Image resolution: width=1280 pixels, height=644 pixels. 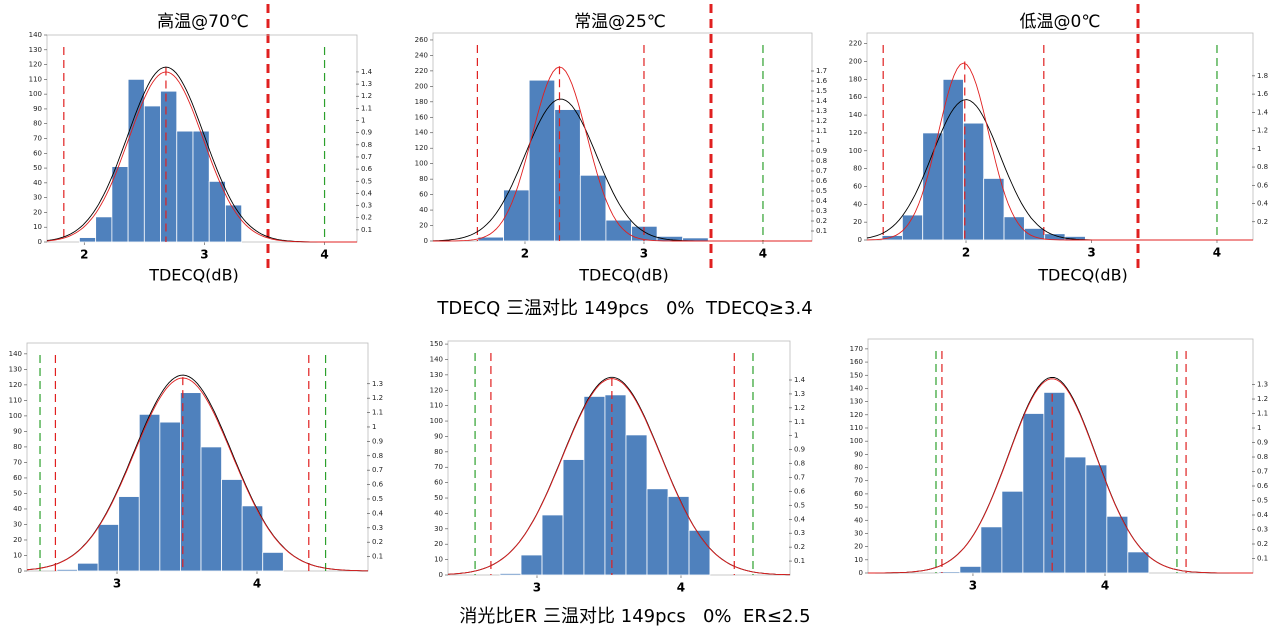 I want to click on y-tick-label: 170, so click(x=856, y=349).